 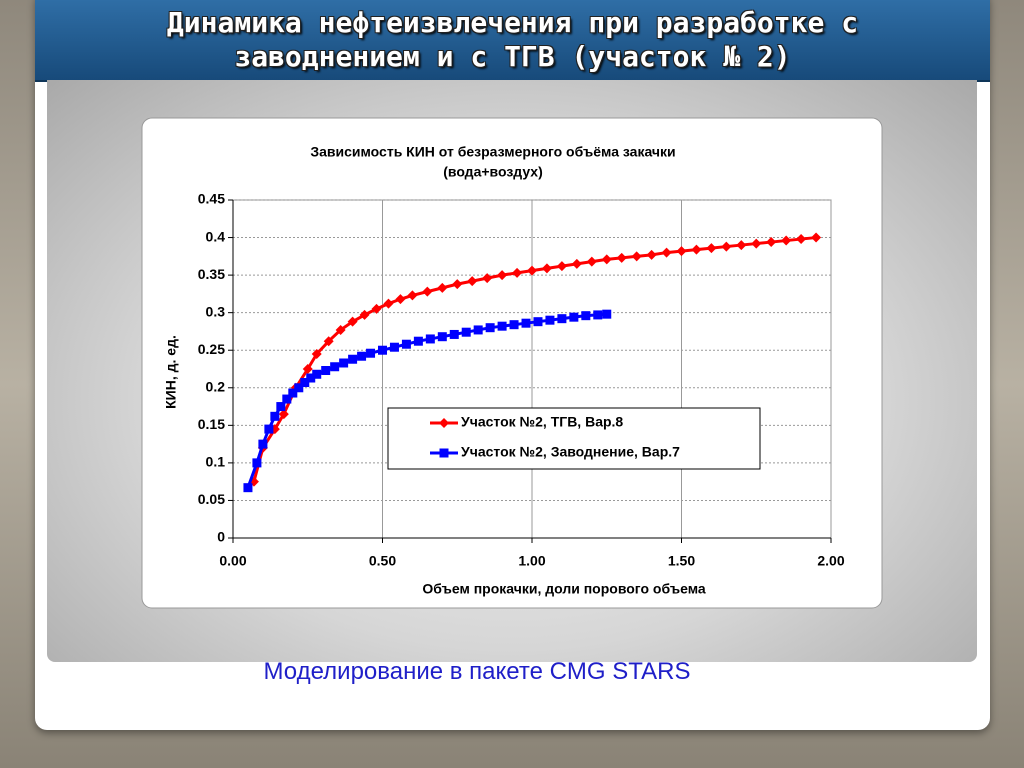 What do you see at coordinates (681, 561) in the screenshot?
I see `x-tick-label: 1.50` at bounding box center [681, 561].